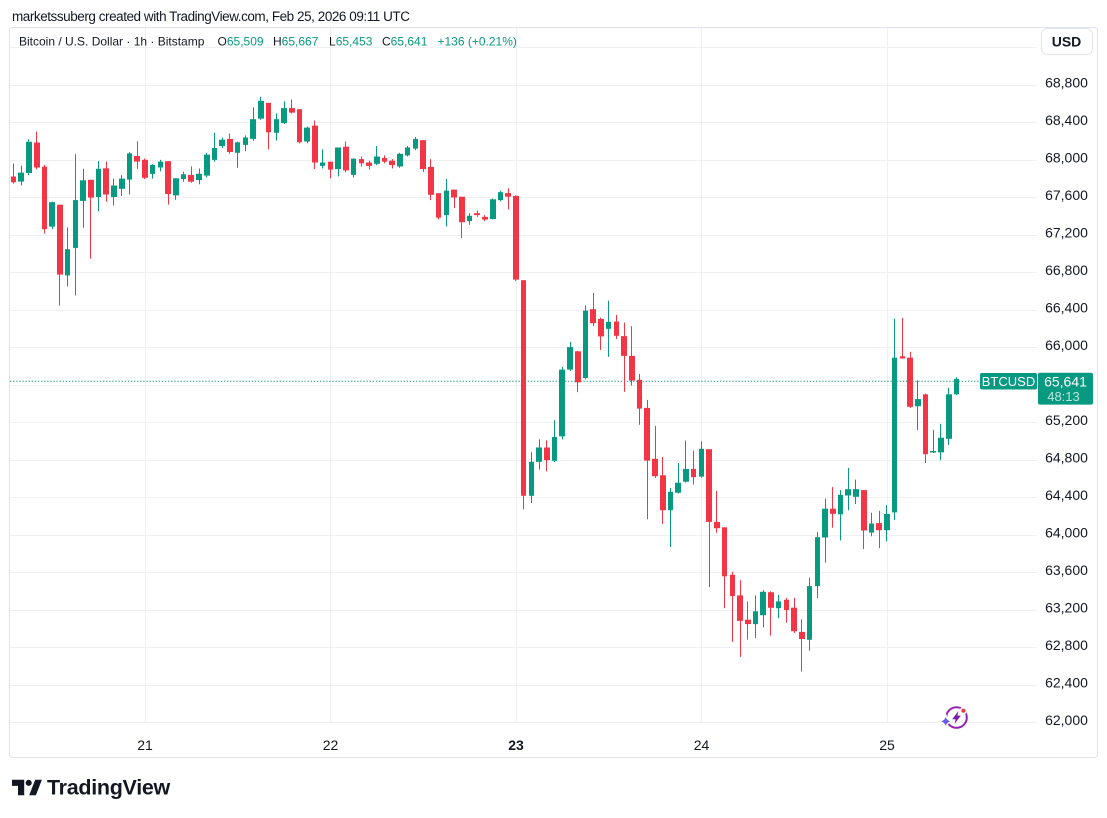 Image resolution: width=1107 pixels, height=818 pixels. What do you see at coordinates (112, 41) in the screenshot?
I see `svg-text:Bitcoin / U.S. Dollar · 1h · B: Bitcoin / U.S. Dollar · 1h · Bitstamp` at bounding box center [112, 41].